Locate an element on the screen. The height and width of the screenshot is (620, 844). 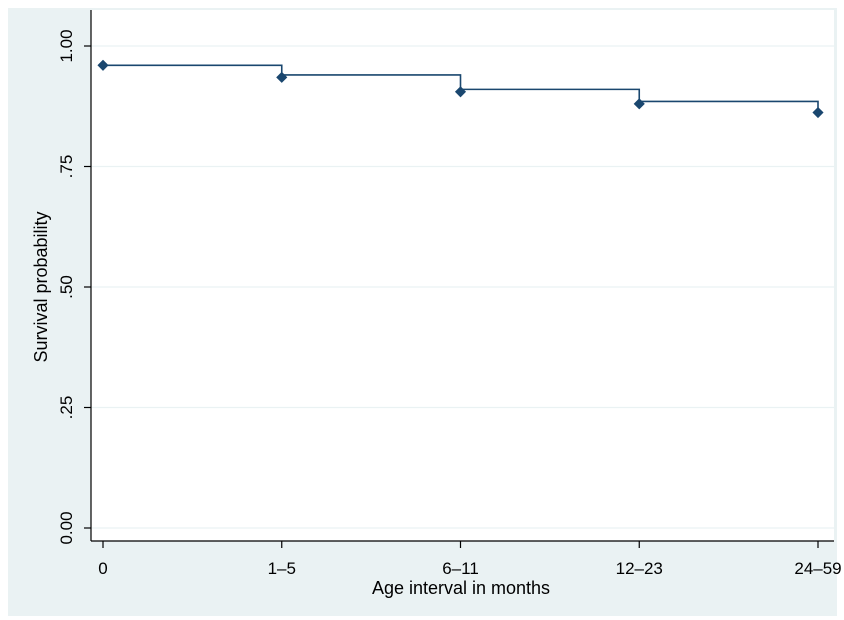
x-tick-label: 24–59 is located at coordinates (817, 568).